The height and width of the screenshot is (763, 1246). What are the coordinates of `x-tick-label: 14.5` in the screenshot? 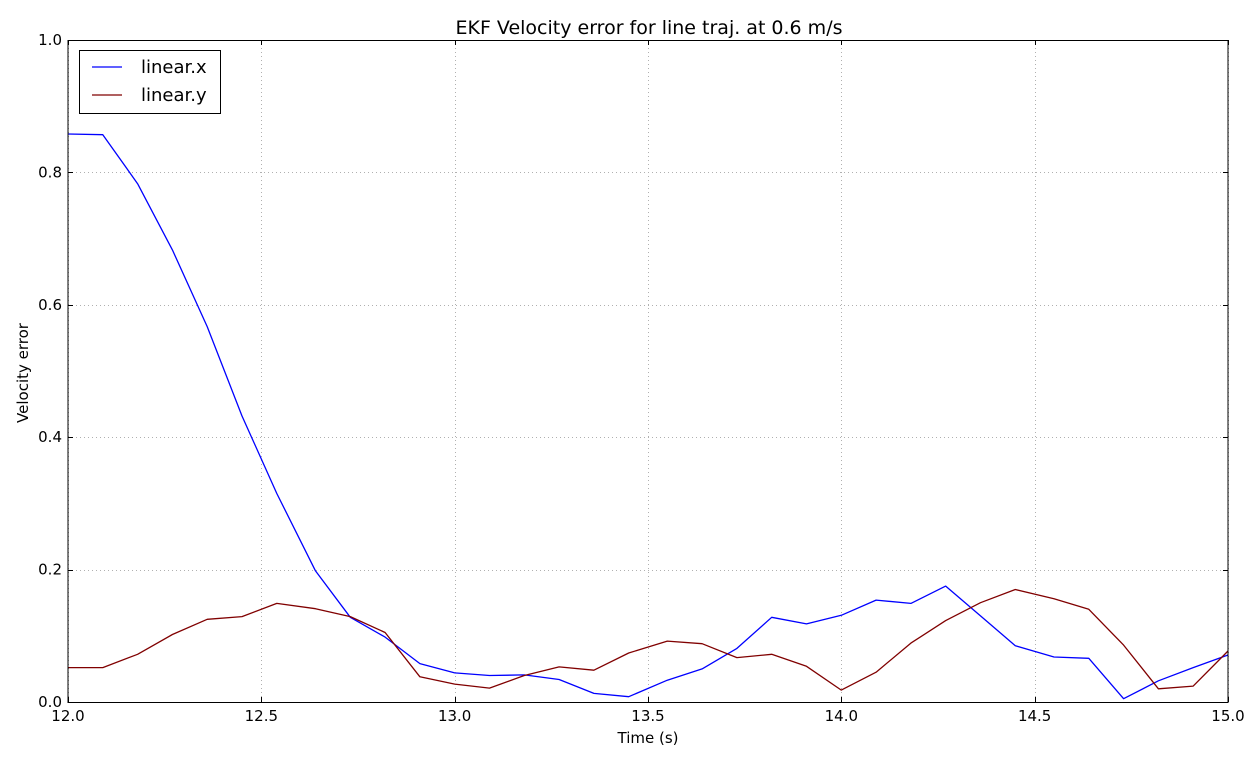 It's located at (1034, 716).